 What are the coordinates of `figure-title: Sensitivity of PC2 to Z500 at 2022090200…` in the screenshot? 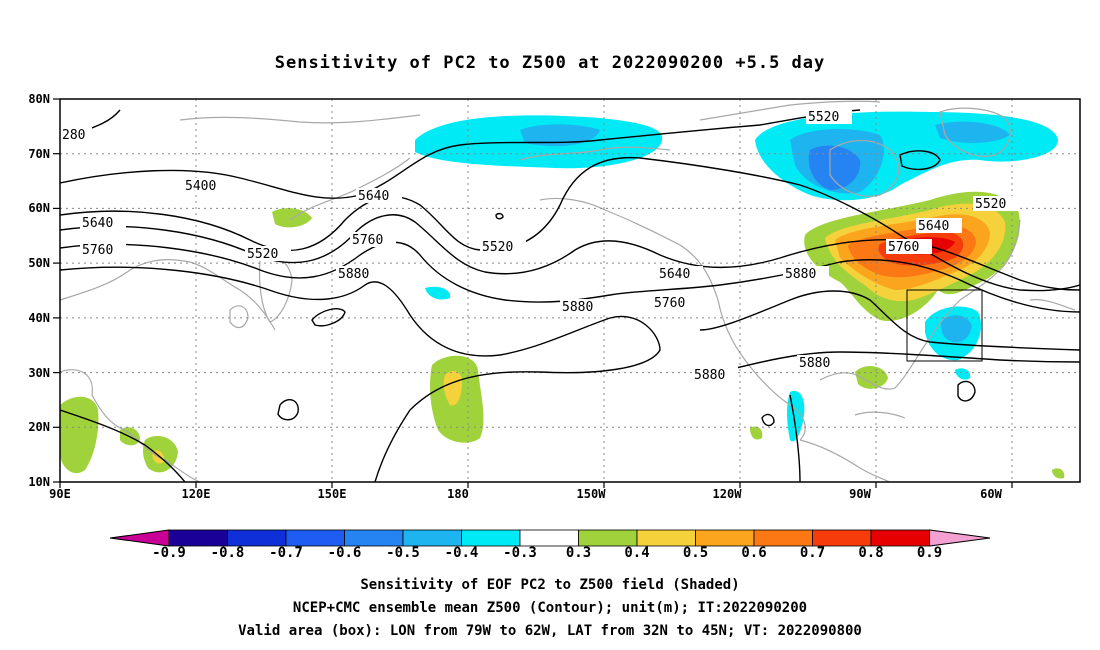 It's located at (550, 63).